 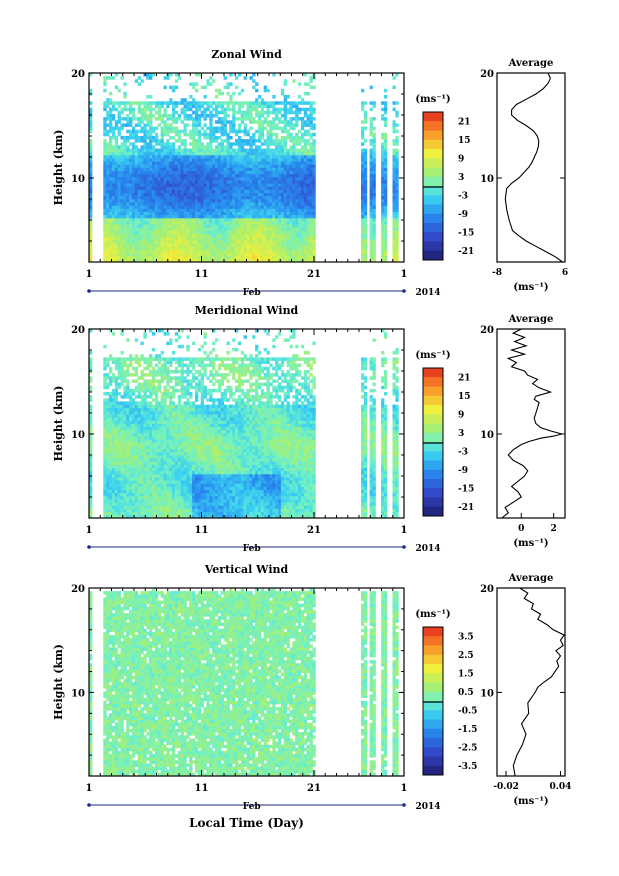 What do you see at coordinates (433, 163) in the screenshot?
I see `colorbar-segment` at bounding box center [433, 163].